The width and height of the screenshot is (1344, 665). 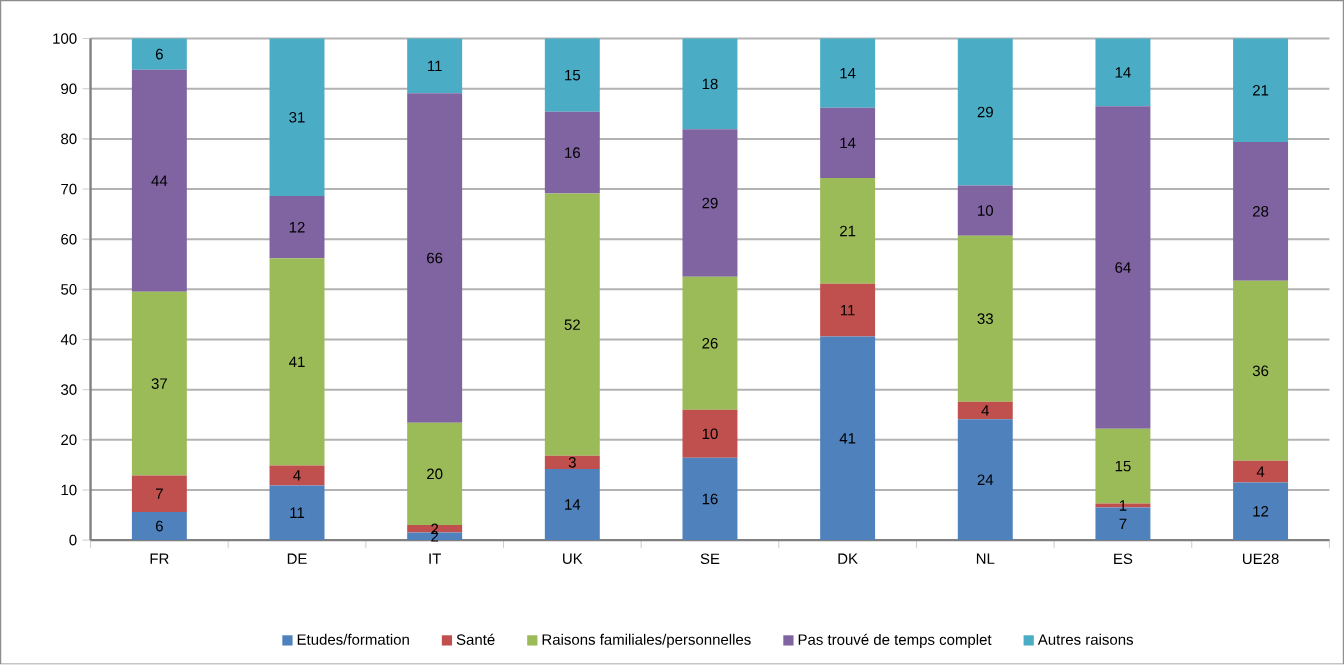 What do you see at coordinates (297, 559) in the screenshot?
I see `x-tick-label: DE` at bounding box center [297, 559].